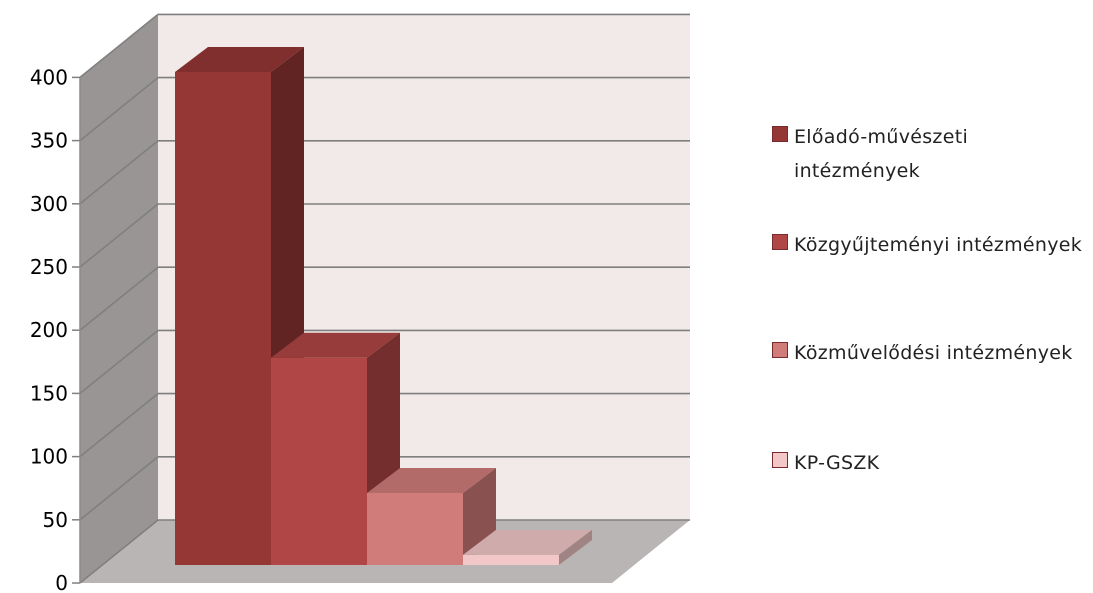  Describe the element at coordinates (575, 547) in the screenshot. I see `bar-side` at that location.